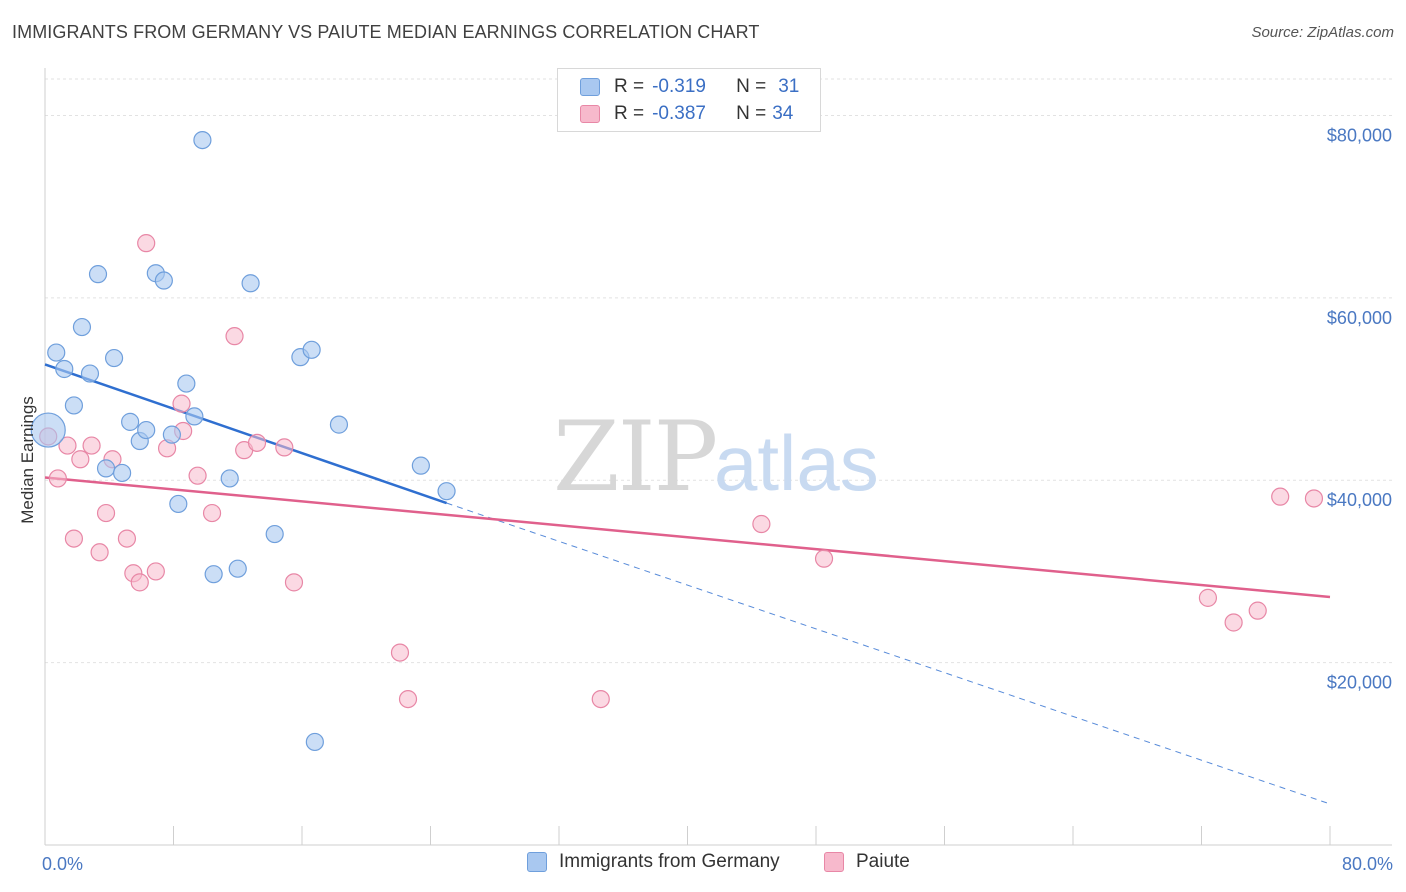 The width and height of the screenshot is (1406, 892). Describe the element at coordinates (1367, 864) in the screenshot. I see `x-tick-label: 80.0%` at that location.